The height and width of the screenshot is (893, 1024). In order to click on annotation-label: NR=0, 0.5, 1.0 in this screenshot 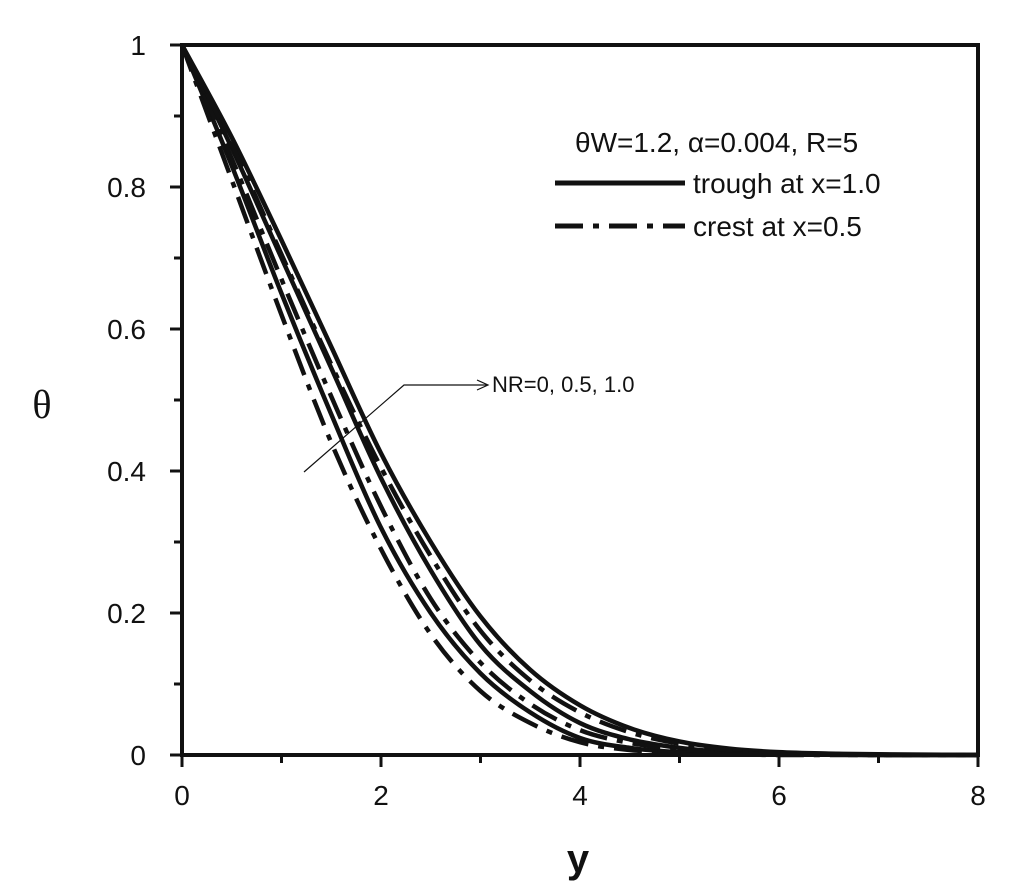, I will do `click(563, 384)`.